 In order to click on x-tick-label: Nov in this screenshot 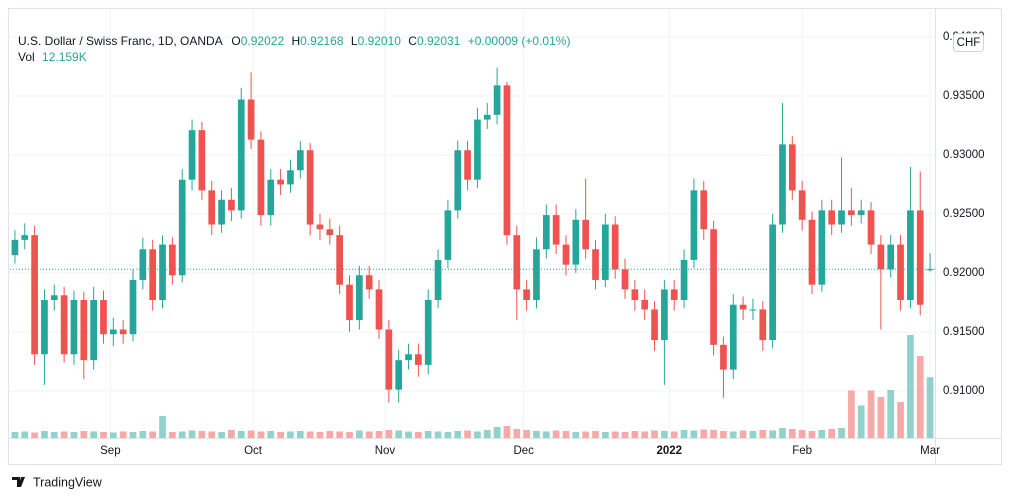, I will do `click(385, 451)`.